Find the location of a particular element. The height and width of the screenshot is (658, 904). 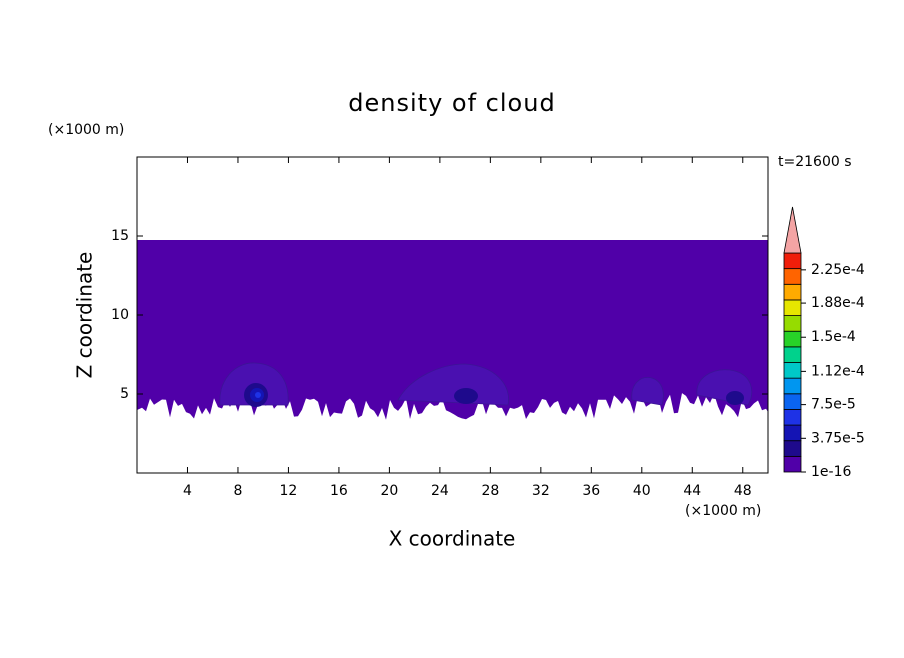

x-tick-label: 8 is located at coordinates (237, 491).